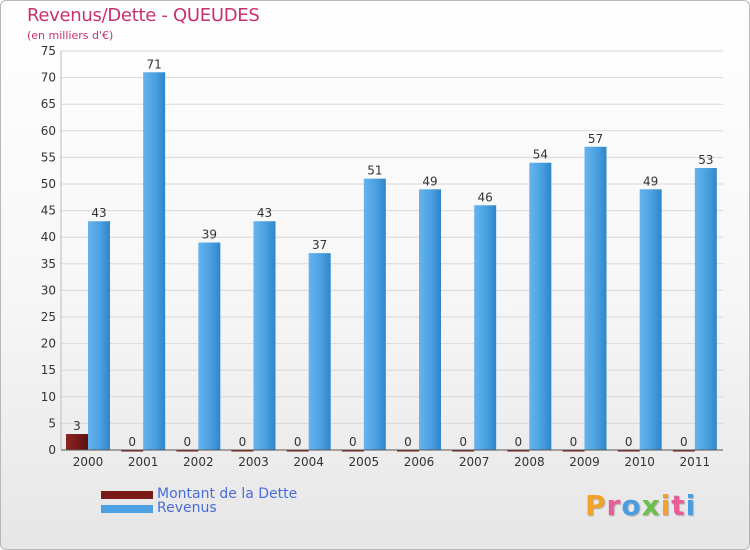  What do you see at coordinates (485, 327) in the screenshot?
I see `bar-revenue-2007` at bounding box center [485, 327].